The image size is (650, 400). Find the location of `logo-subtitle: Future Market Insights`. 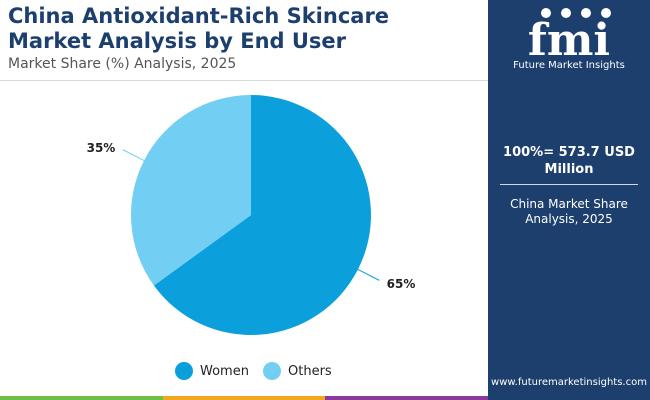

logo-subtitle: Future Market Insights is located at coordinates (569, 65).